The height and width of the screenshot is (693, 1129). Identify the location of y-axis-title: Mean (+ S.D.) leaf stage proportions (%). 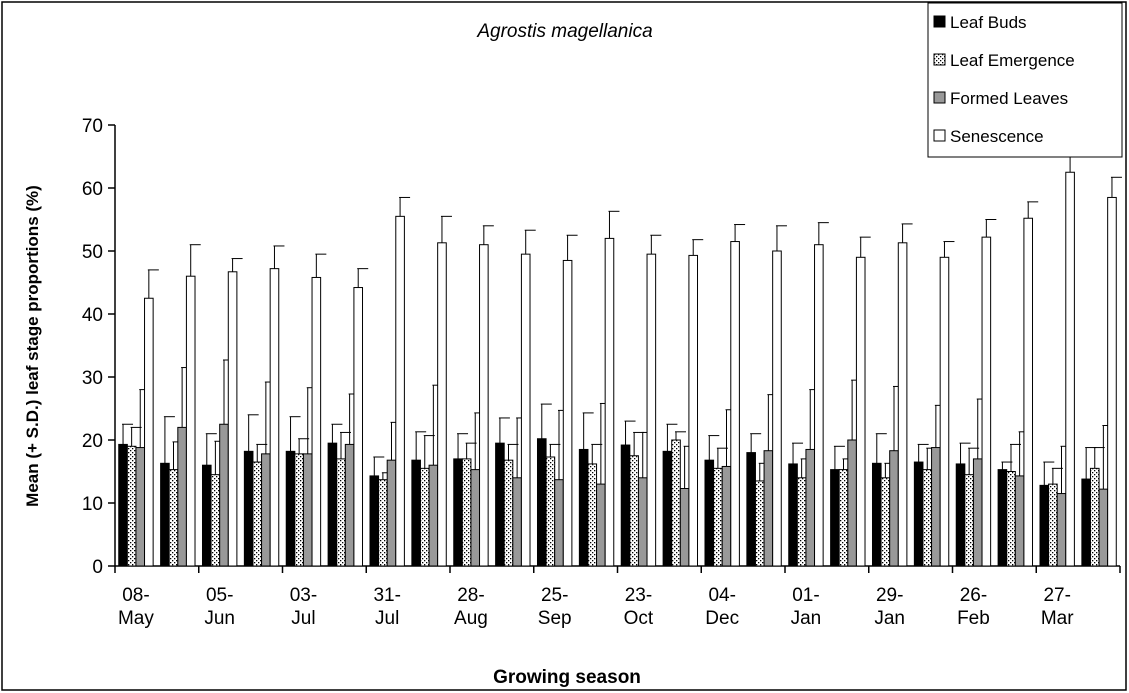
(32, 346).